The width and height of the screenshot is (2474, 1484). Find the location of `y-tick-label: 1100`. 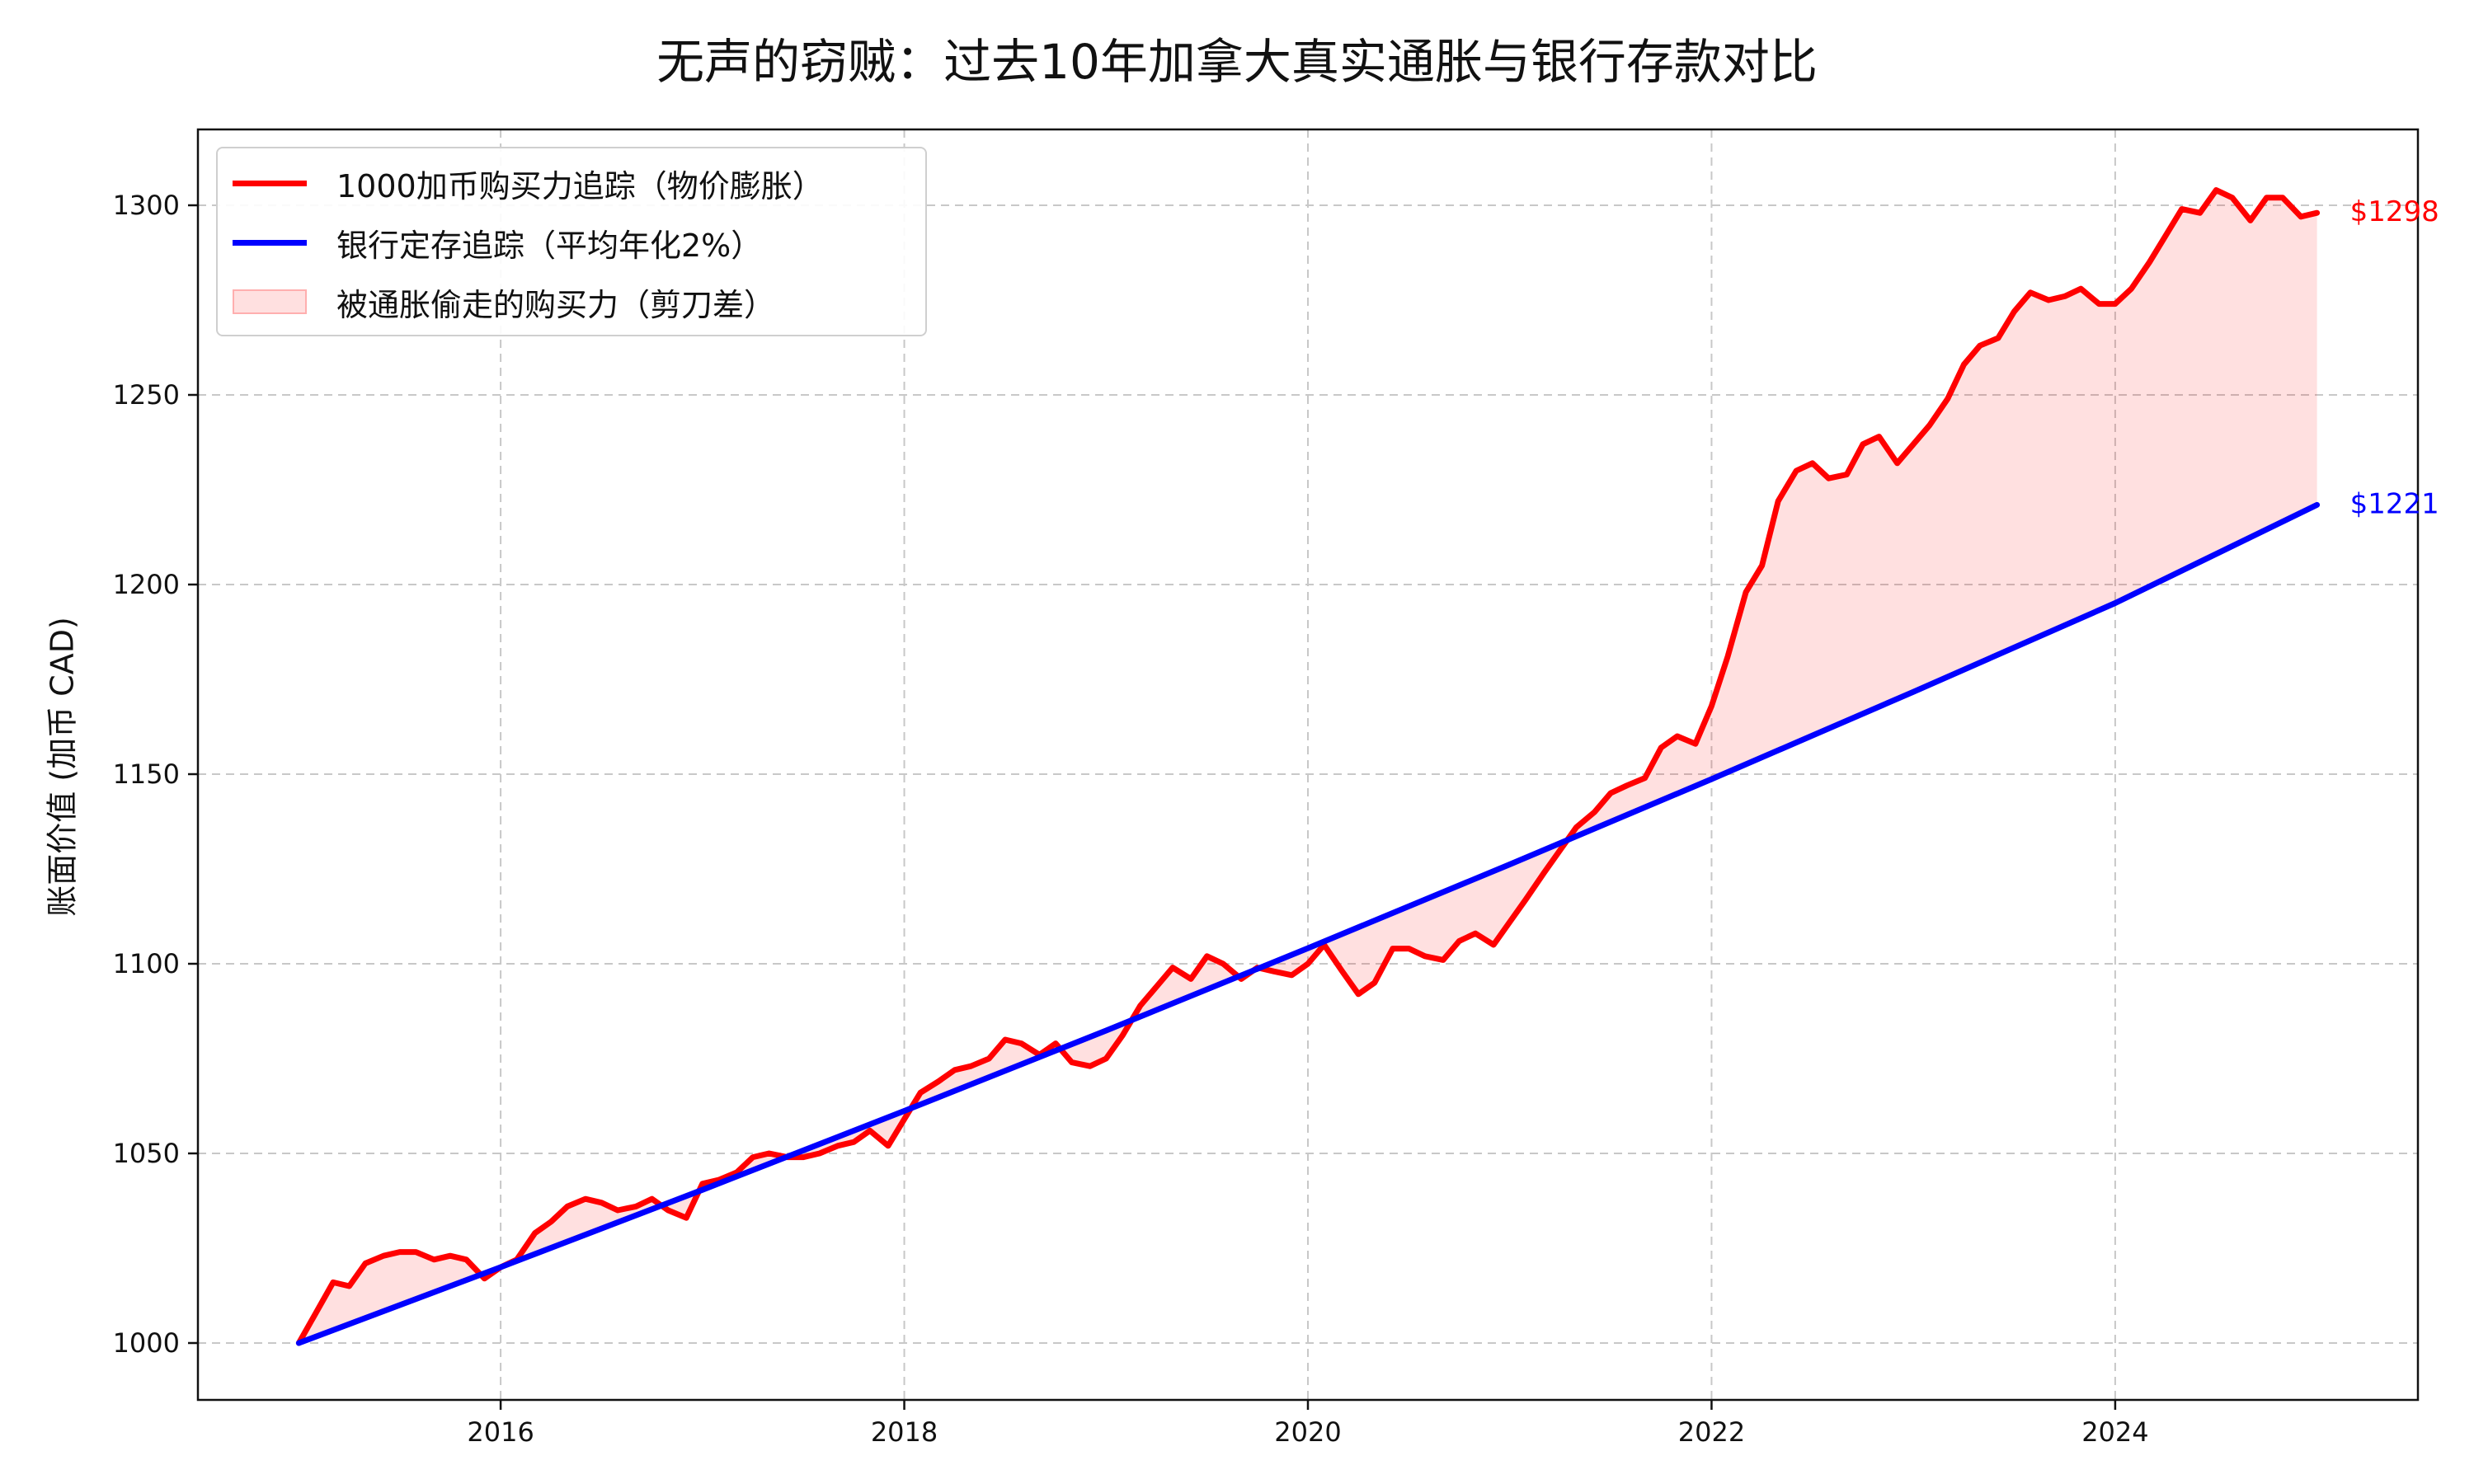

y-tick-label: 1100 is located at coordinates (146, 963).